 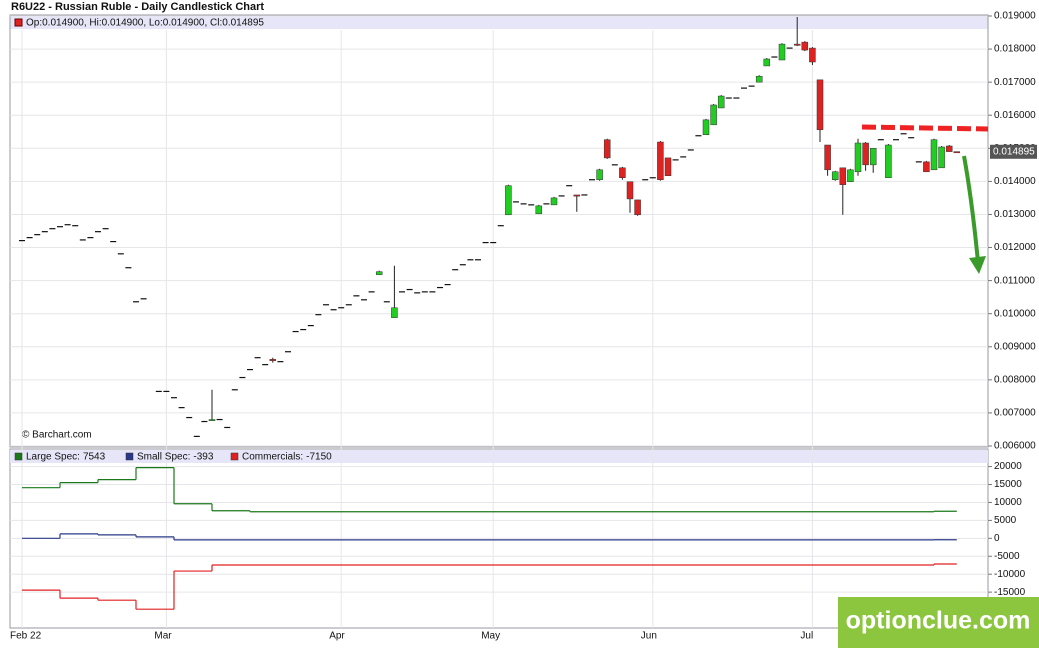 What do you see at coordinates (272, 457) in the screenshot?
I see `legend-label: Commercials:` at bounding box center [272, 457].